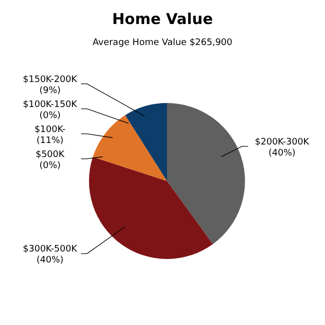 This screenshot has height=325, width=325. I want to click on slice-label: $200K-300K, so click(282, 142).